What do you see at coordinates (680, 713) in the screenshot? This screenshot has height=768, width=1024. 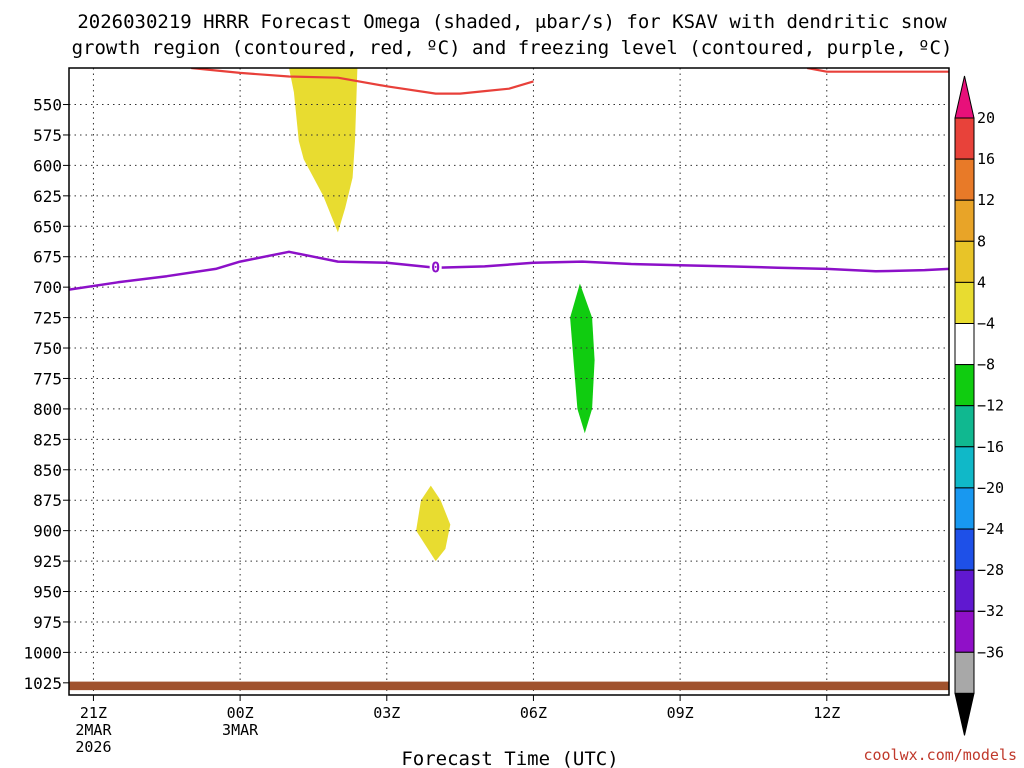 I see `x-tick-label-09Z-1: 09Z` at bounding box center [680, 713].